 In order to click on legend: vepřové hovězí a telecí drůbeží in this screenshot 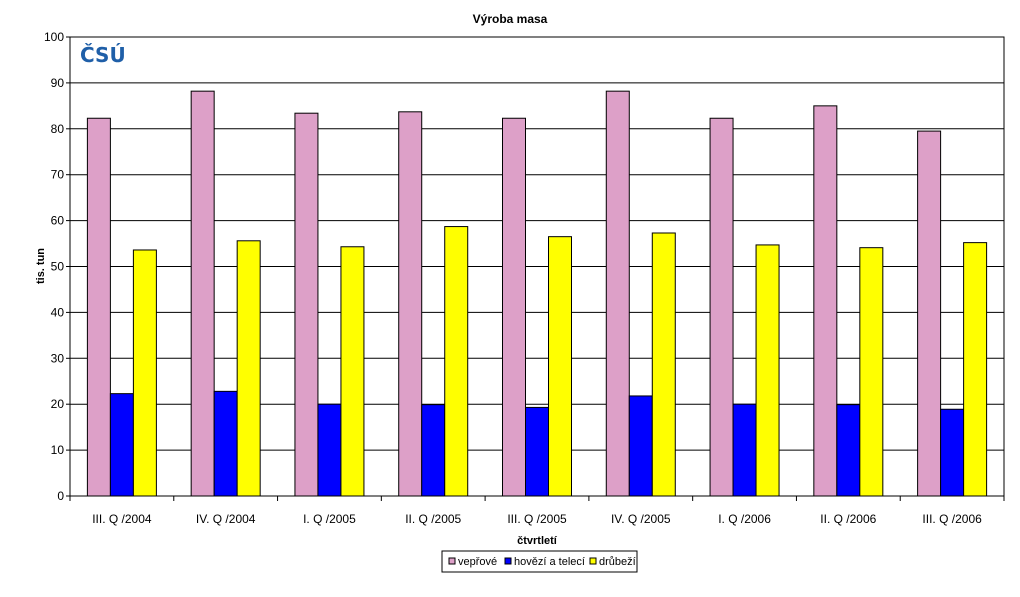, I will do `click(539, 561)`.